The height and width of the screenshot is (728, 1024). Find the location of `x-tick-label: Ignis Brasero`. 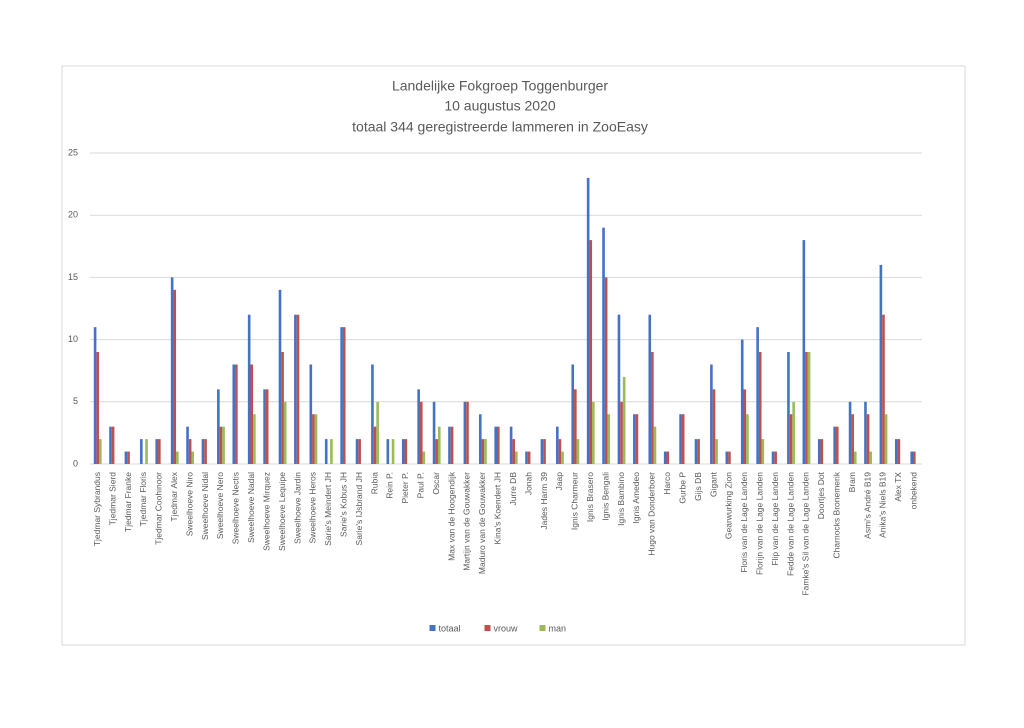

x-tick-label: Ignis Brasero is located at coordinates (590, 497).